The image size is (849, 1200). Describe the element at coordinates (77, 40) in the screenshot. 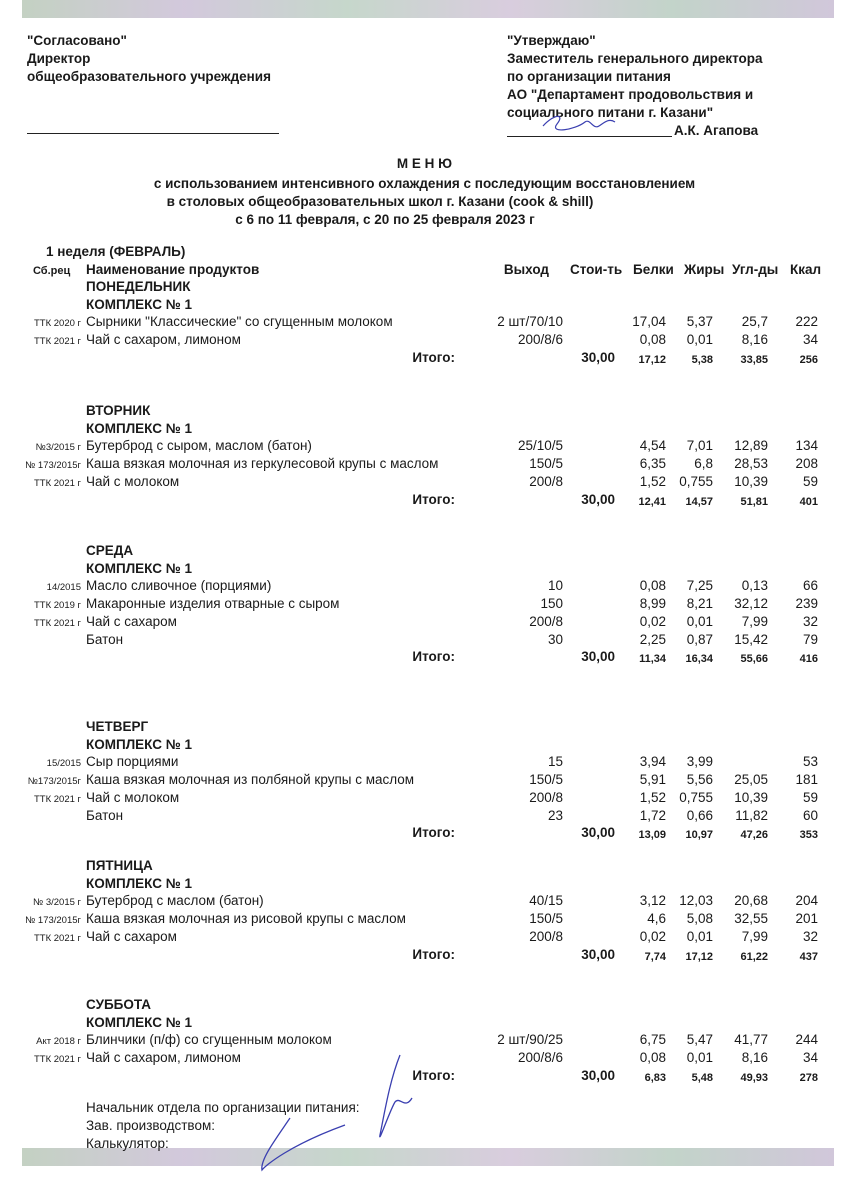

I see `approved-label: "Согласовано"` at that location.